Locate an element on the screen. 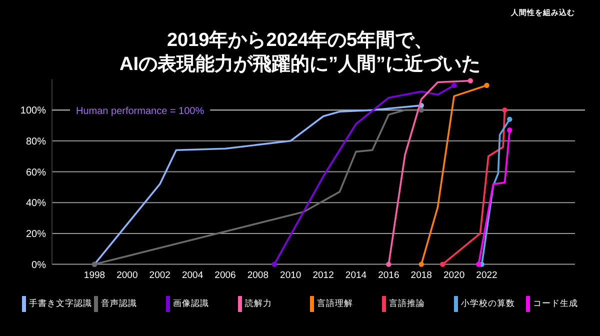 This screenshot has height=336, width=600. legend-label: 言語推論 is located at coordinates (407, 303).